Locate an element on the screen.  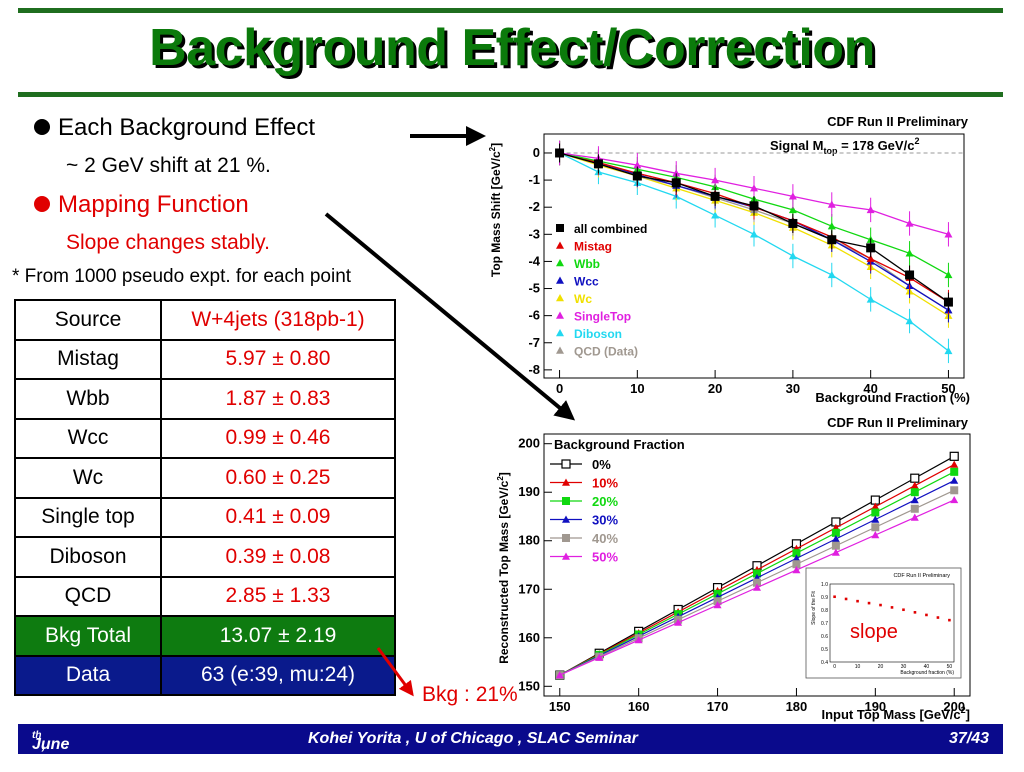
y-tick-label: 170 is located at coordinates (529, 588).